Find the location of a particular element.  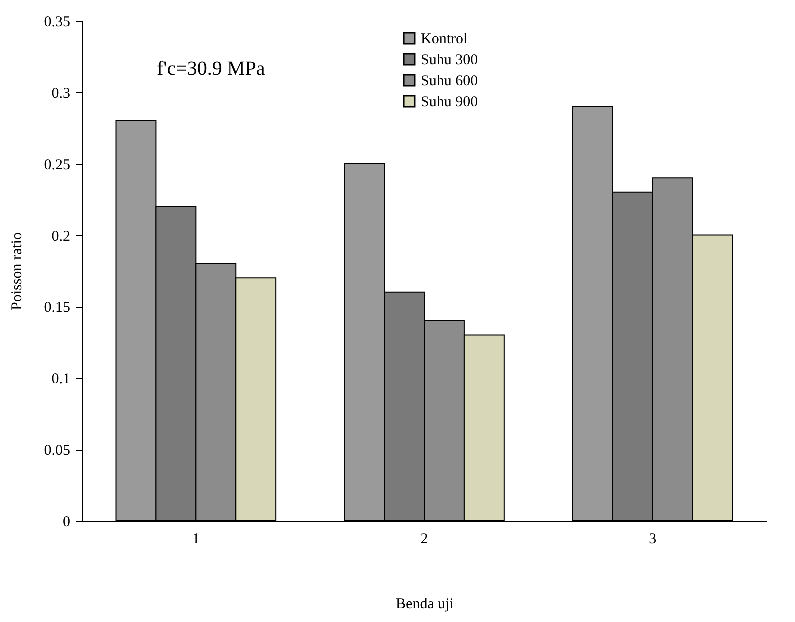

y-tick-label: 0.15 is located at coordinates (57, 308).